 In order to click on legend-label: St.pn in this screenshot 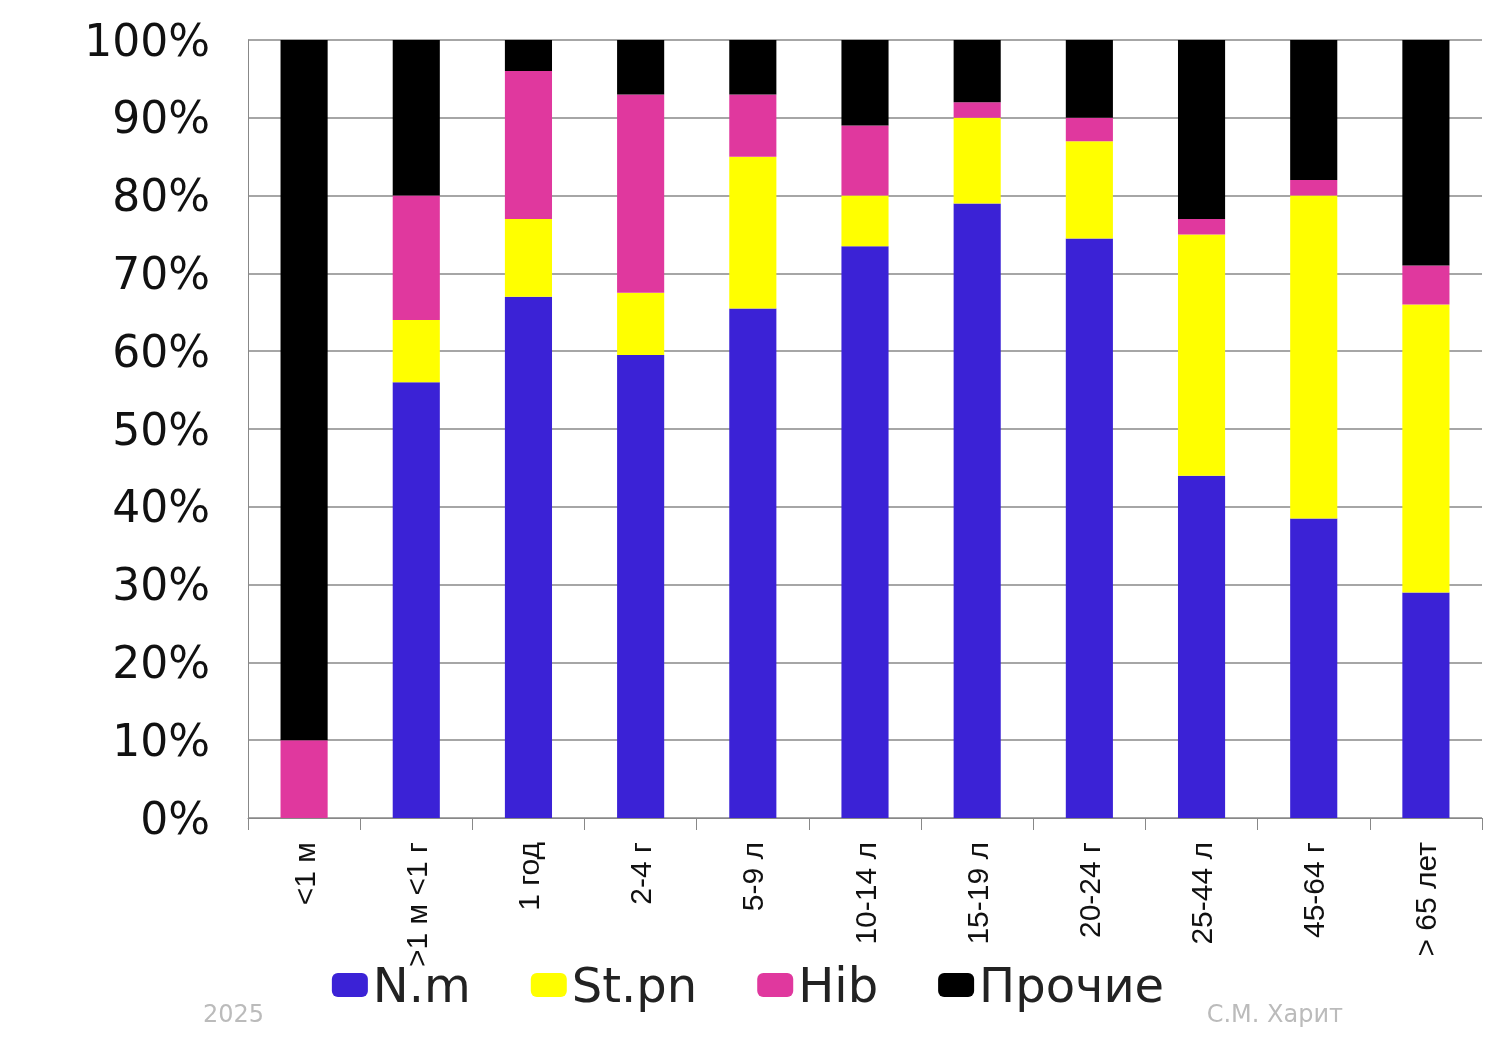, I will do `click(634, 985)`.